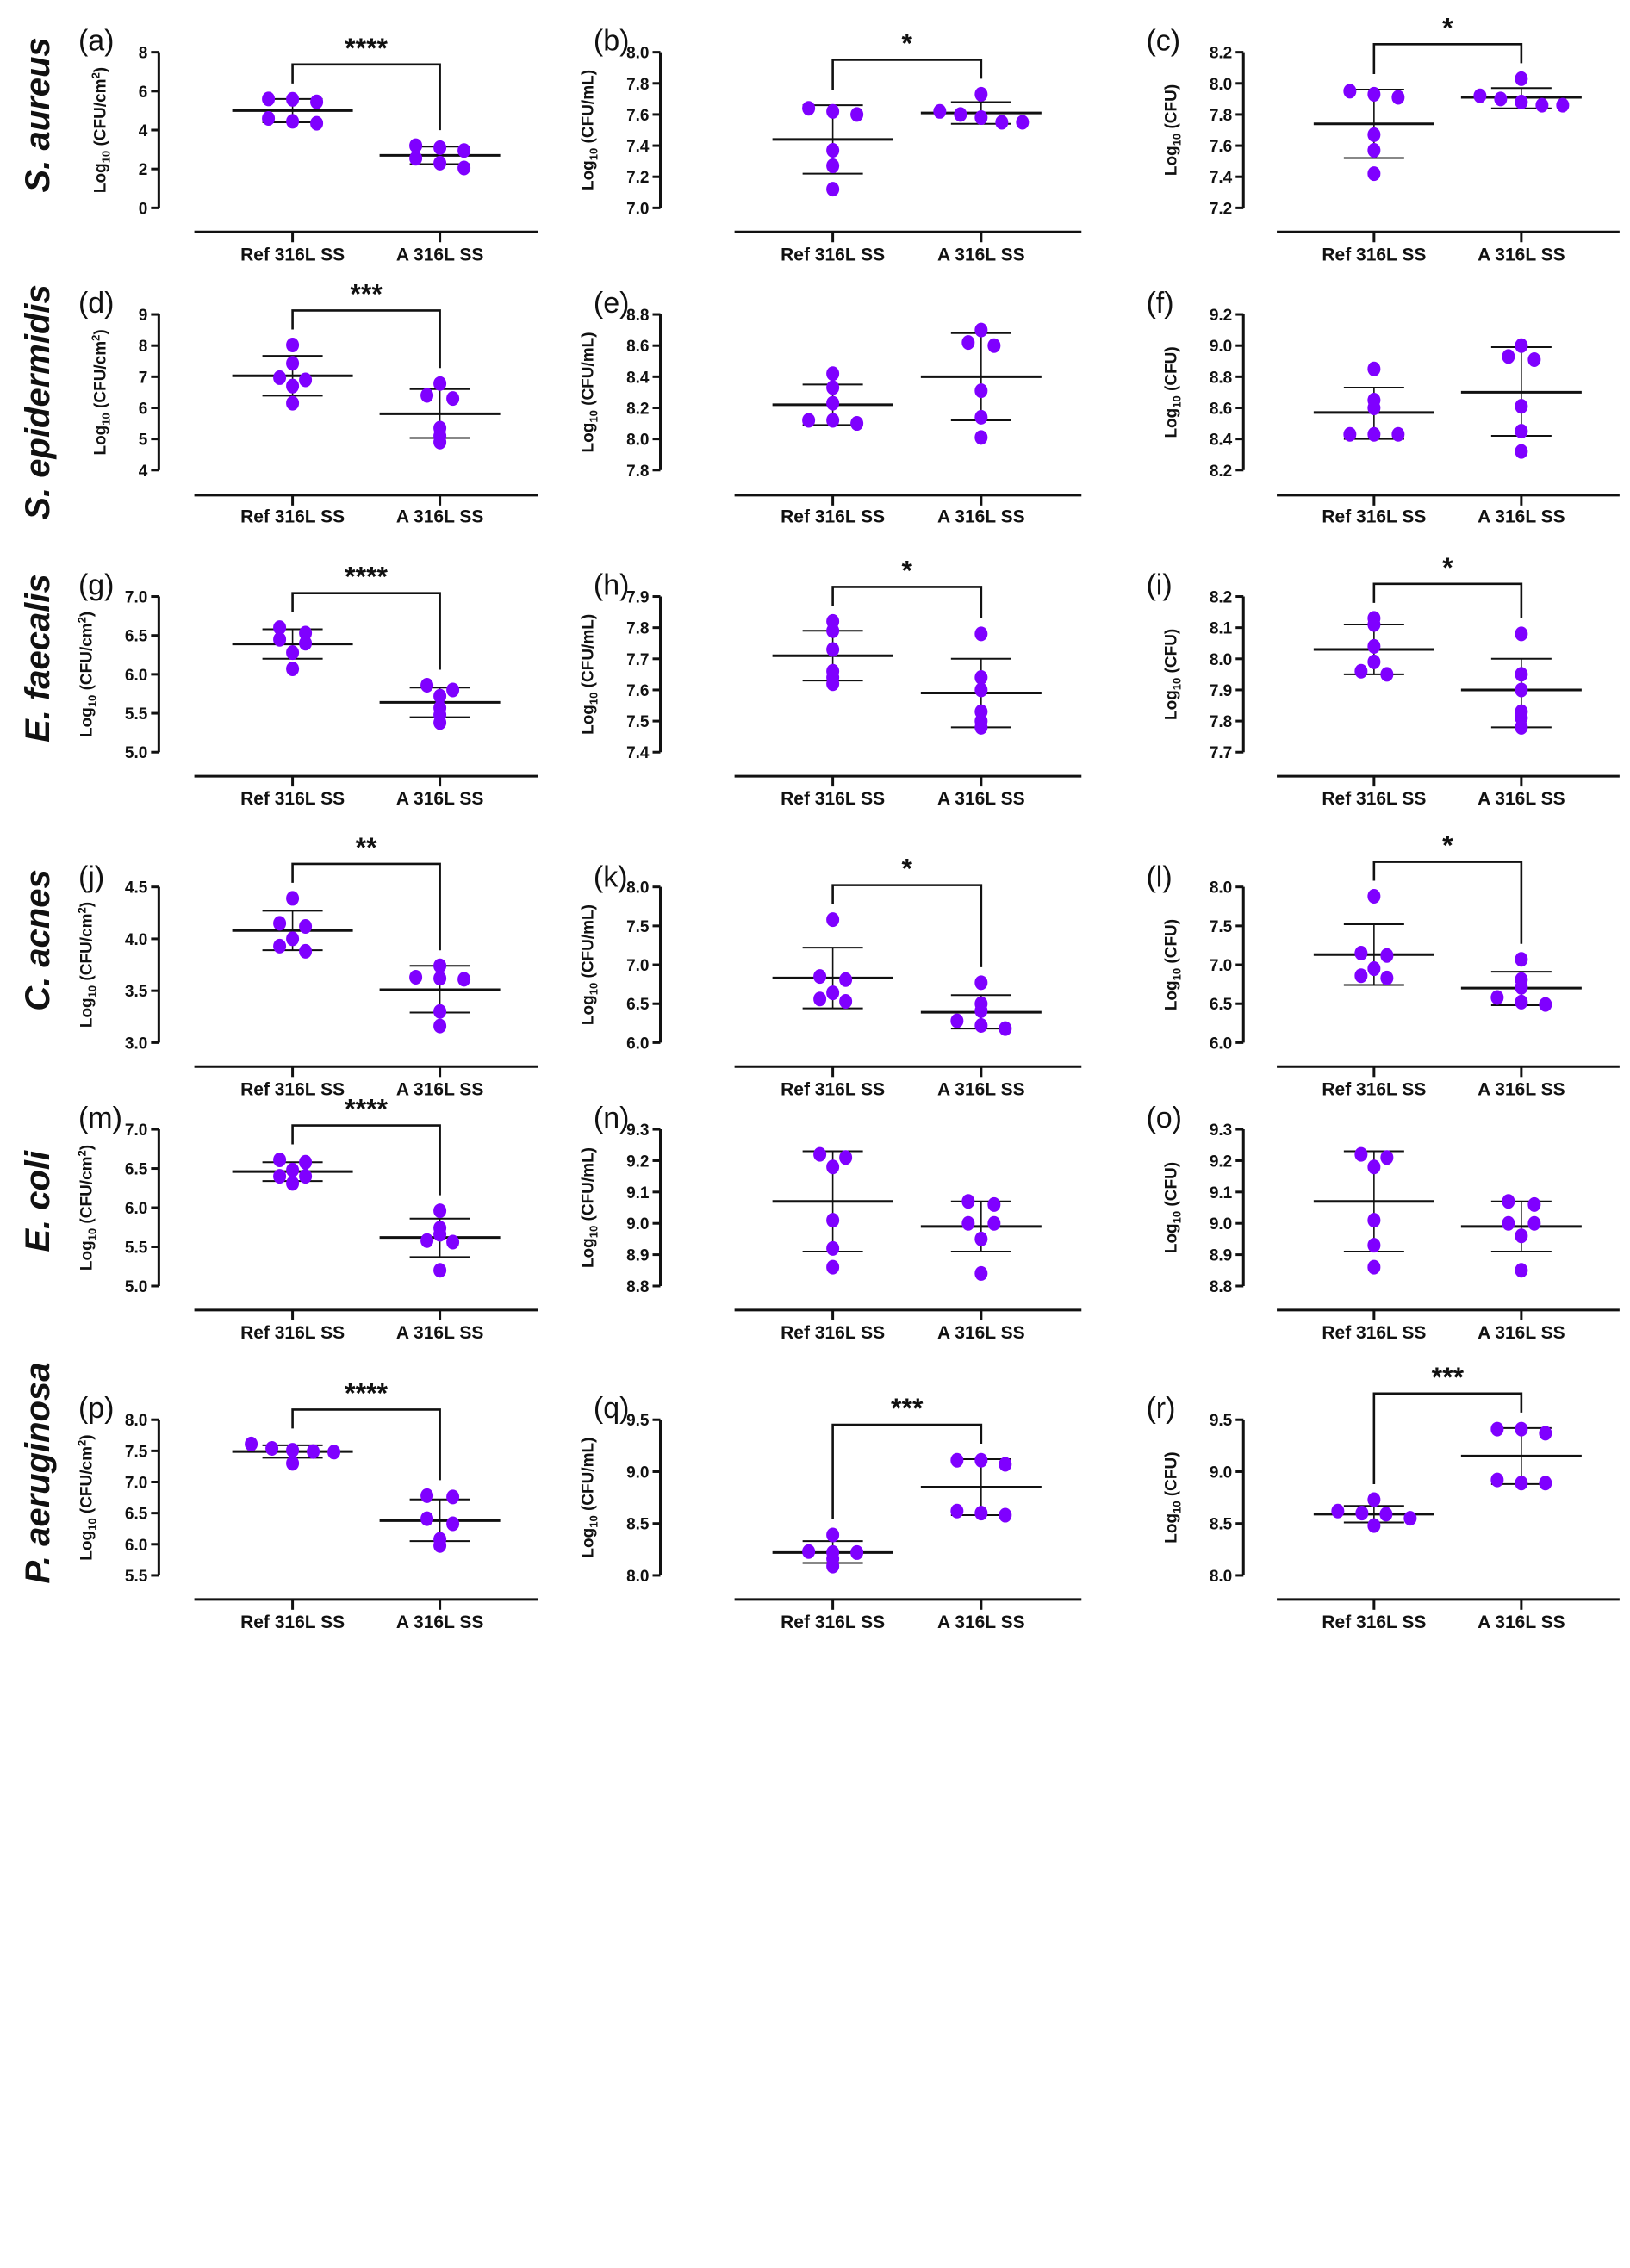 This screenshot has height=2268, width=1630. I want to click on y-tick-label: 5, so click(143, 441).